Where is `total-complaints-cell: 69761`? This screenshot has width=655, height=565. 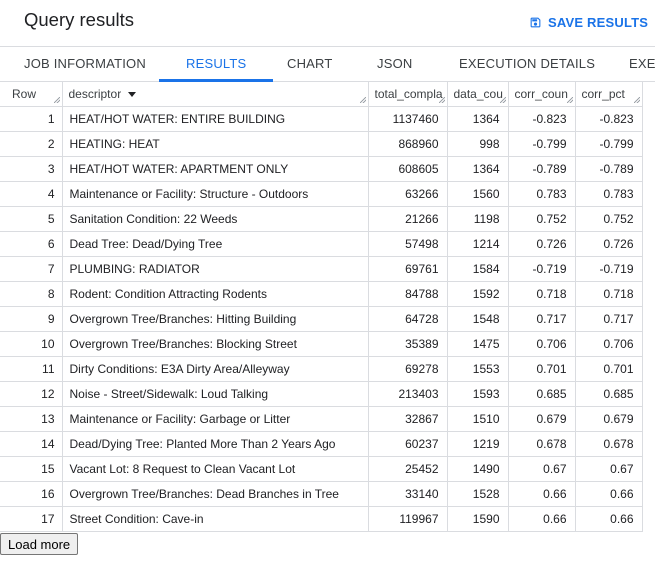
total-complaints-cell: 69761 is located at coordinates (408, 269).